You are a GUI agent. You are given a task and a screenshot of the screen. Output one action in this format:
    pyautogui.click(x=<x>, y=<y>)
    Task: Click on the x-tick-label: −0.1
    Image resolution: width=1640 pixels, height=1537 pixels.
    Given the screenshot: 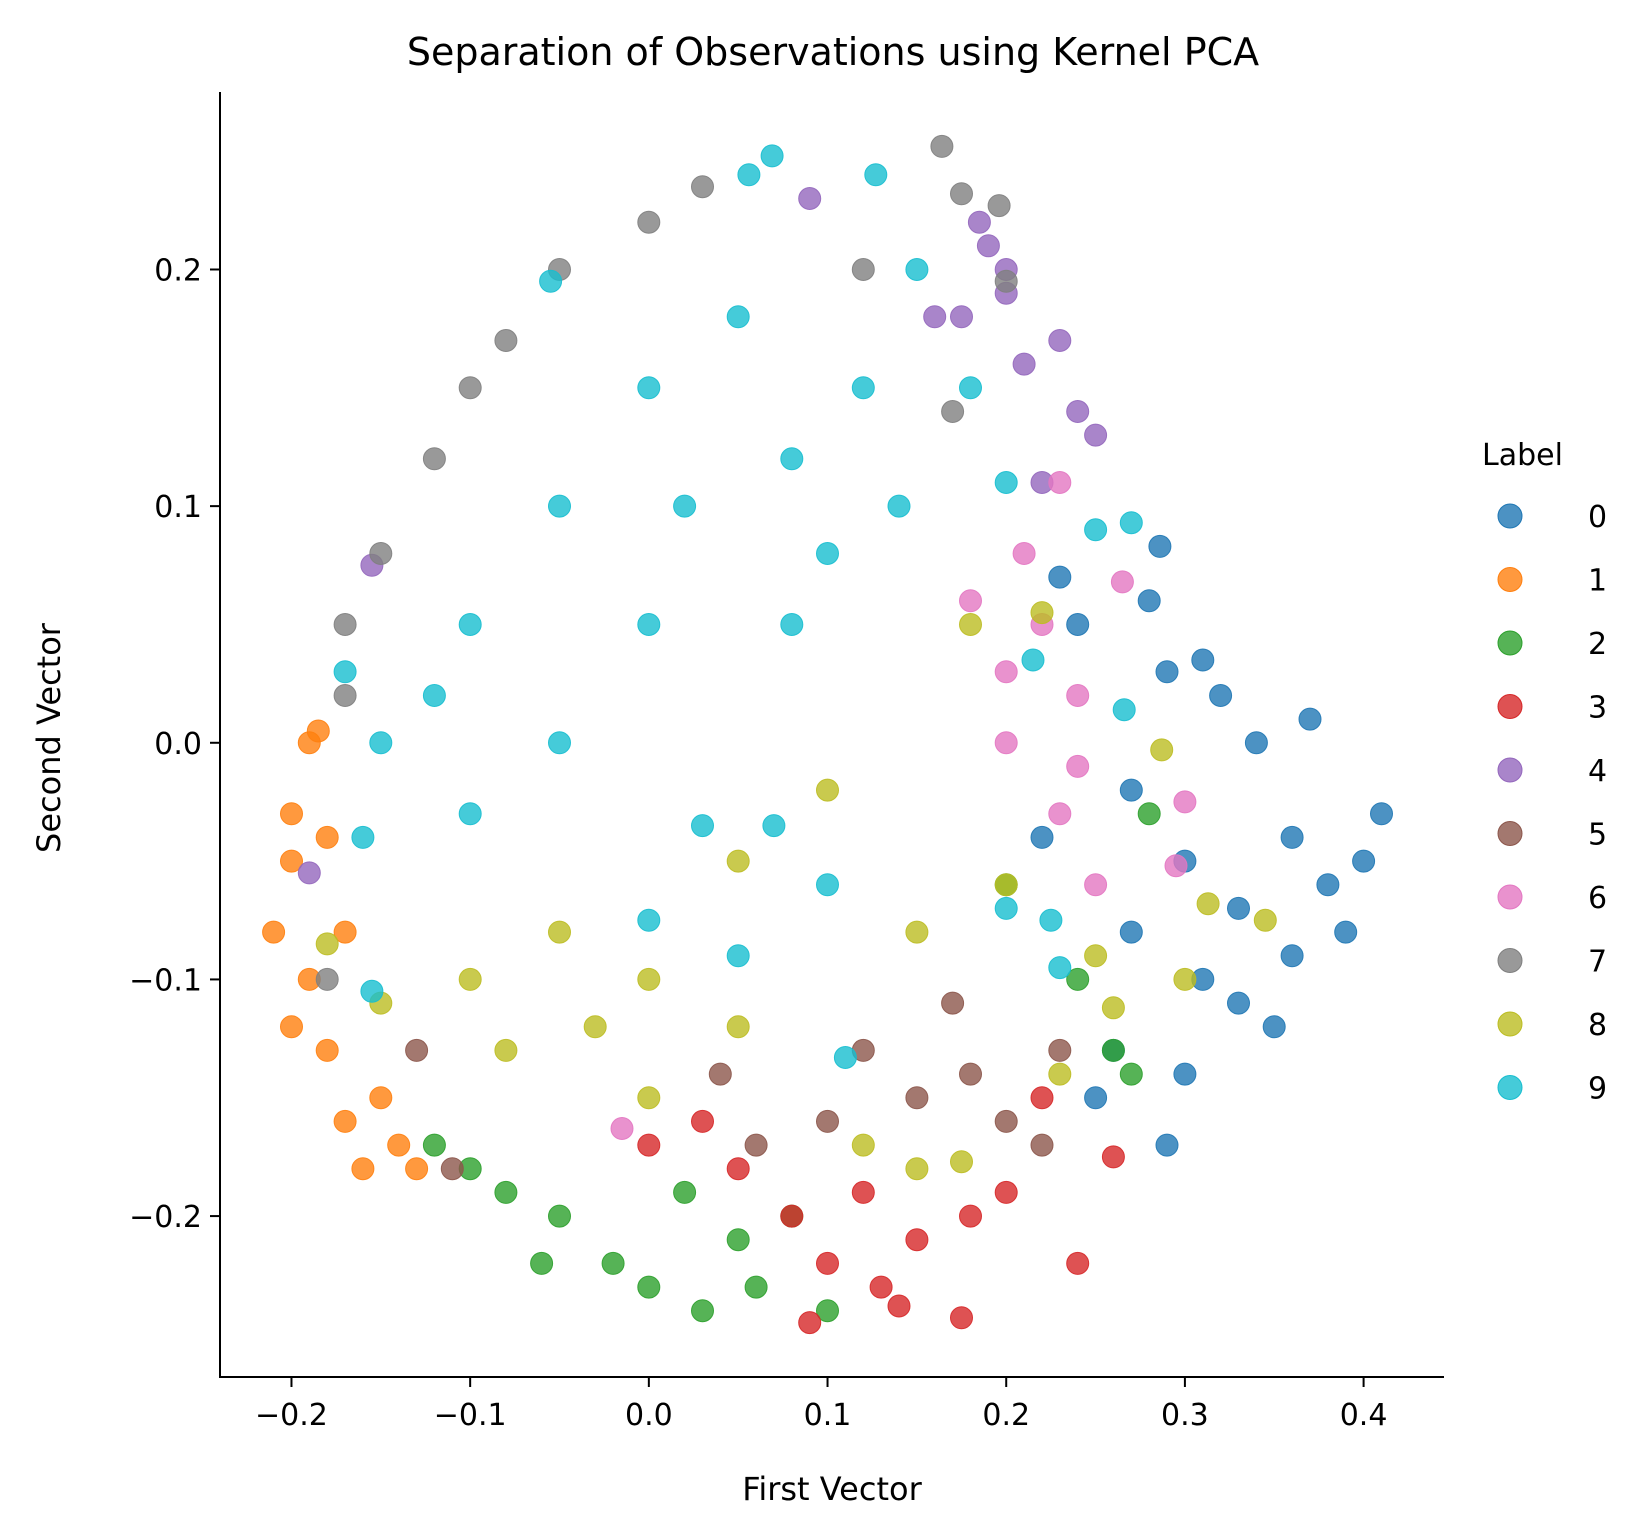 What is the action you would take?
    pyautogui.click(x=470, y=1415)
    